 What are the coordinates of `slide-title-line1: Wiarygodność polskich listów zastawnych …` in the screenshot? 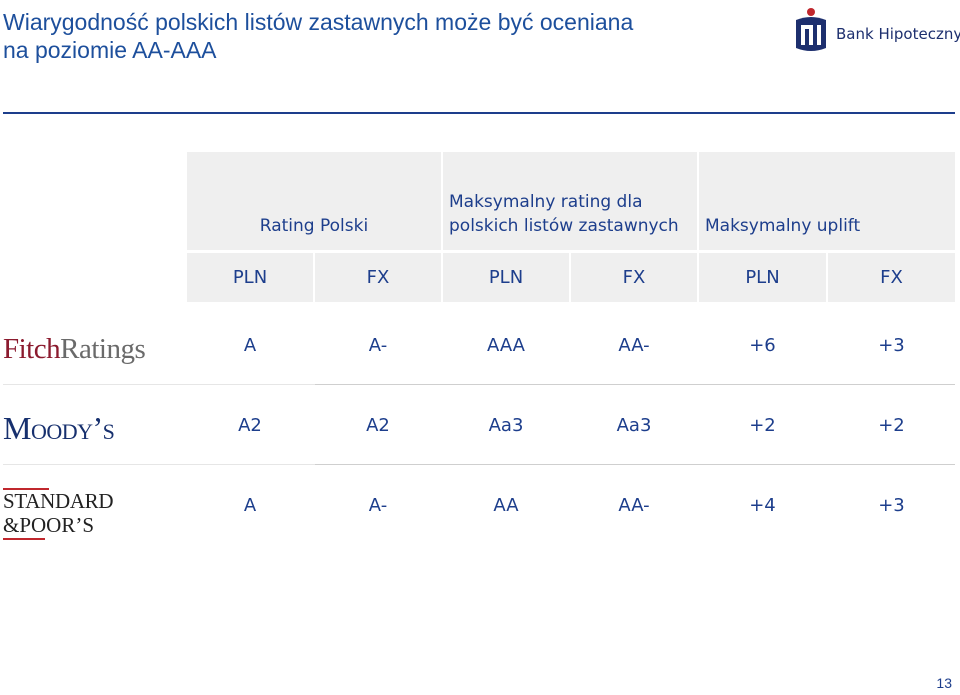 It's located at (318, 22).